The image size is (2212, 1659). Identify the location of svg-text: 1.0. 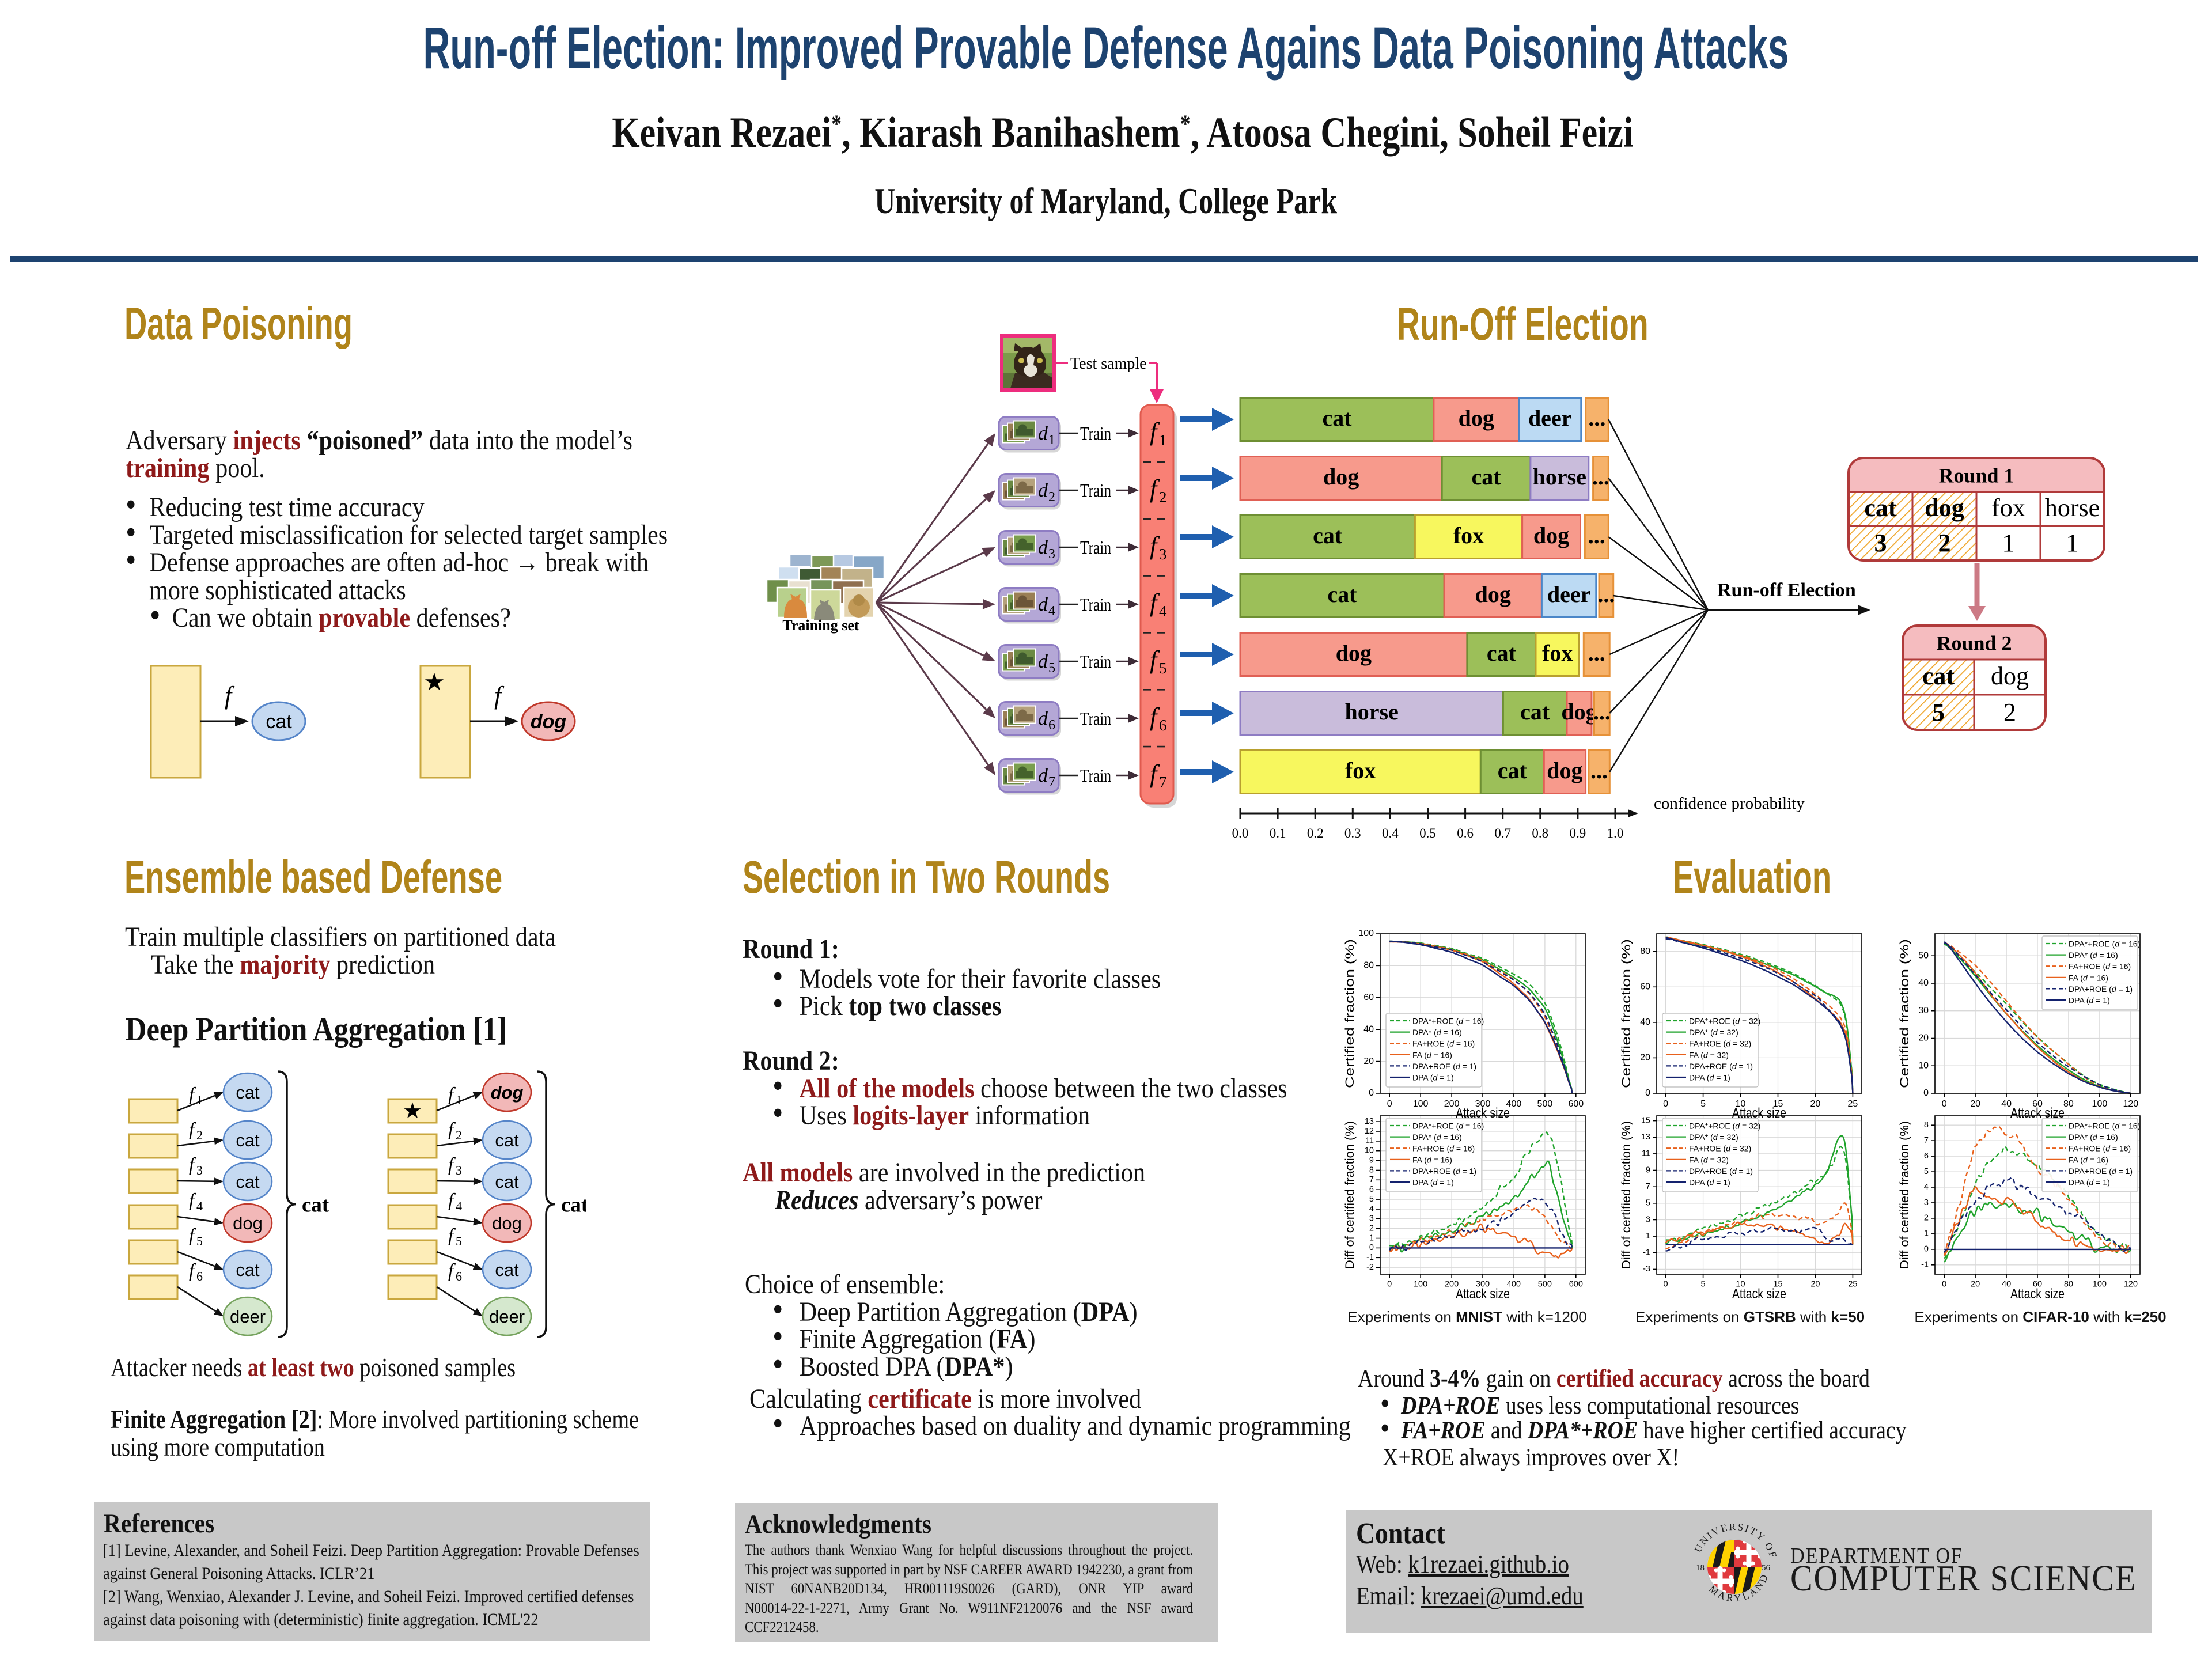
(1615, 833).